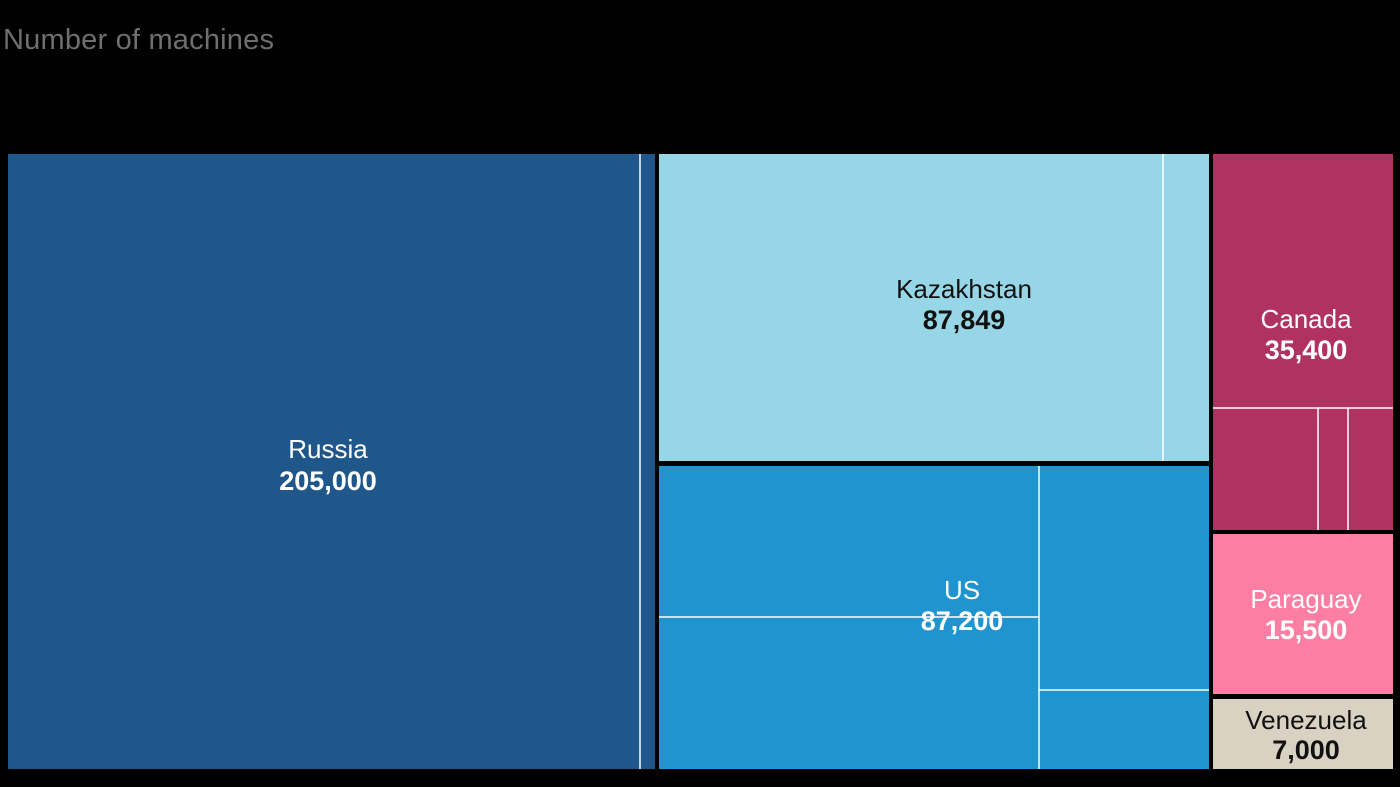  What do you see at coordinates (962, 621) in the screenshot?
I see `tile-us-value: 87,200` at bounding box center [962, 621].